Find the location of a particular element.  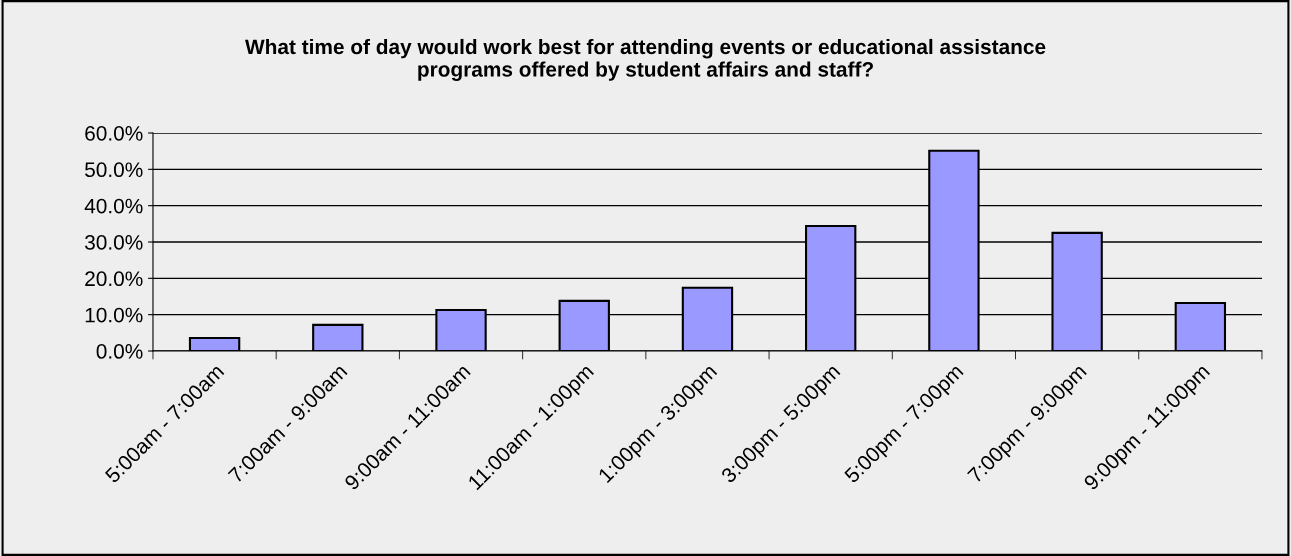

y-tick-label: 20.0% is located at coordinates (114, 279).